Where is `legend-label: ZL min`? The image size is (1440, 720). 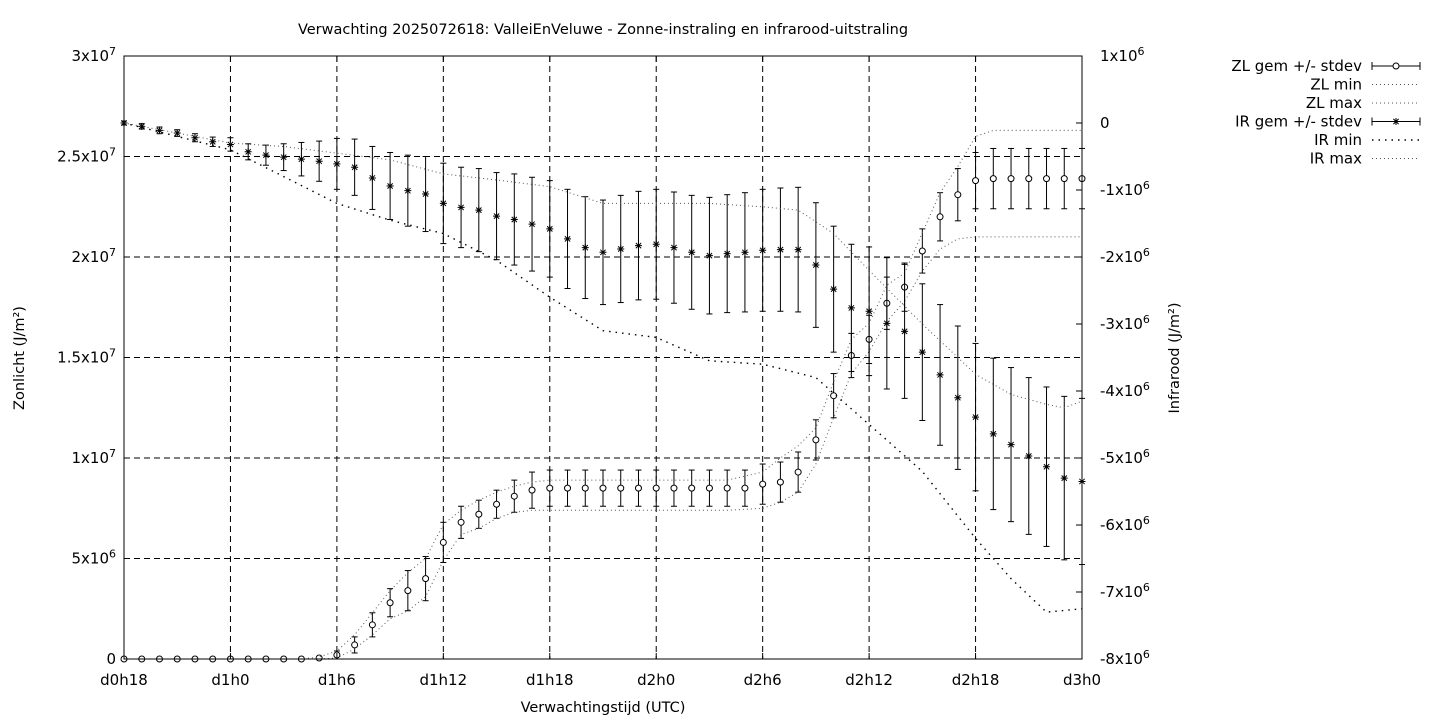
legend-label: ZL min is located at coordinates (1336, 85).